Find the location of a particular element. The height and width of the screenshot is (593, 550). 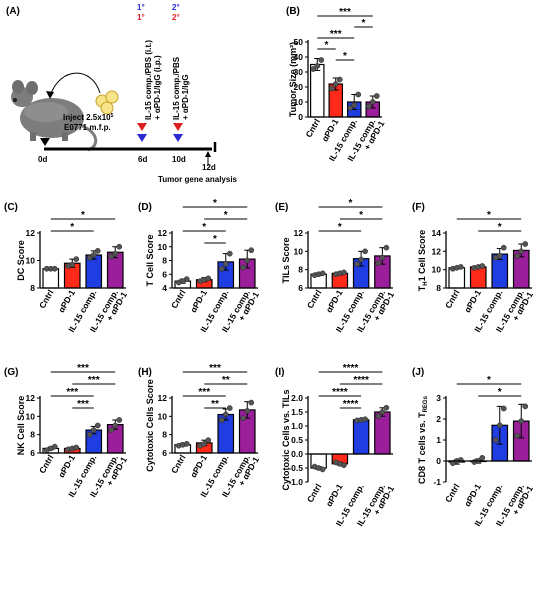

secondary-red-label: 2° is located at coordinates (176, 17).